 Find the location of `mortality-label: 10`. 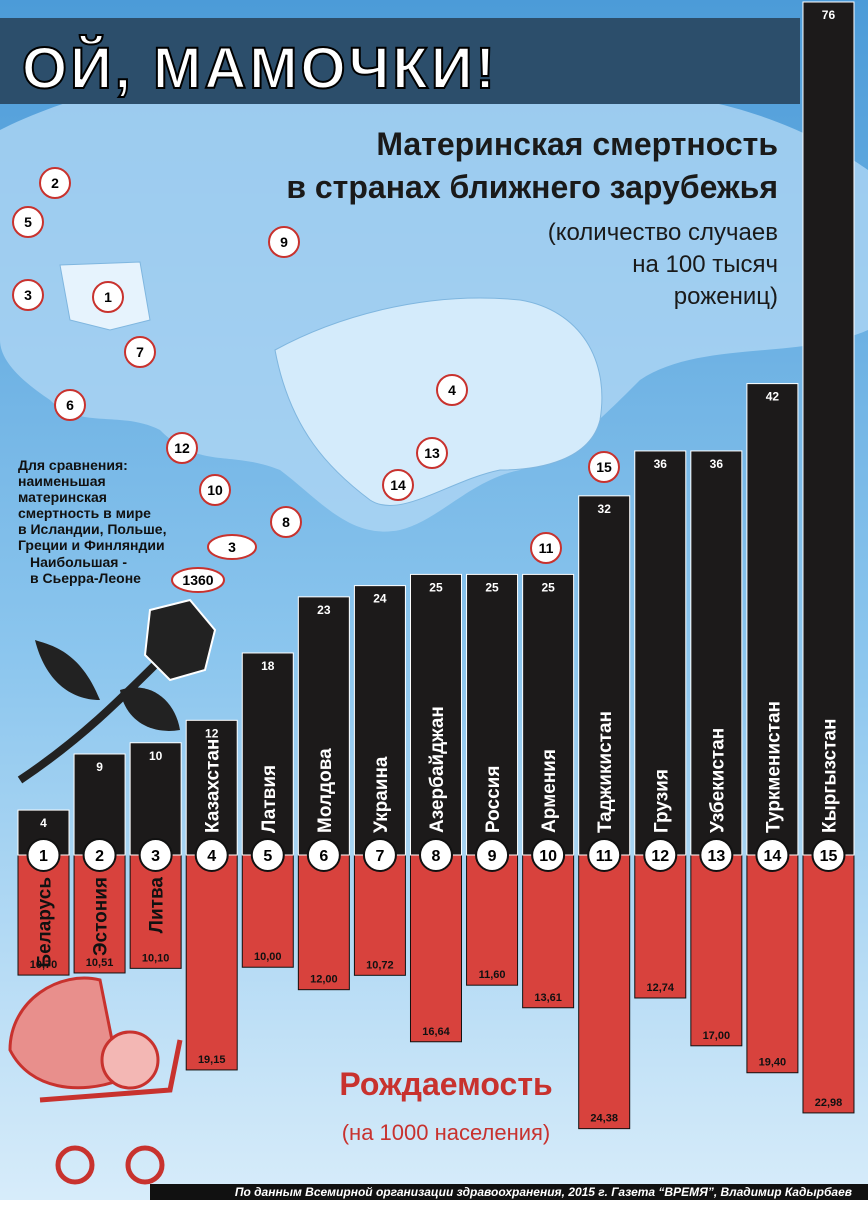

mortality-label: 10 is located at coordinates (156, 756).